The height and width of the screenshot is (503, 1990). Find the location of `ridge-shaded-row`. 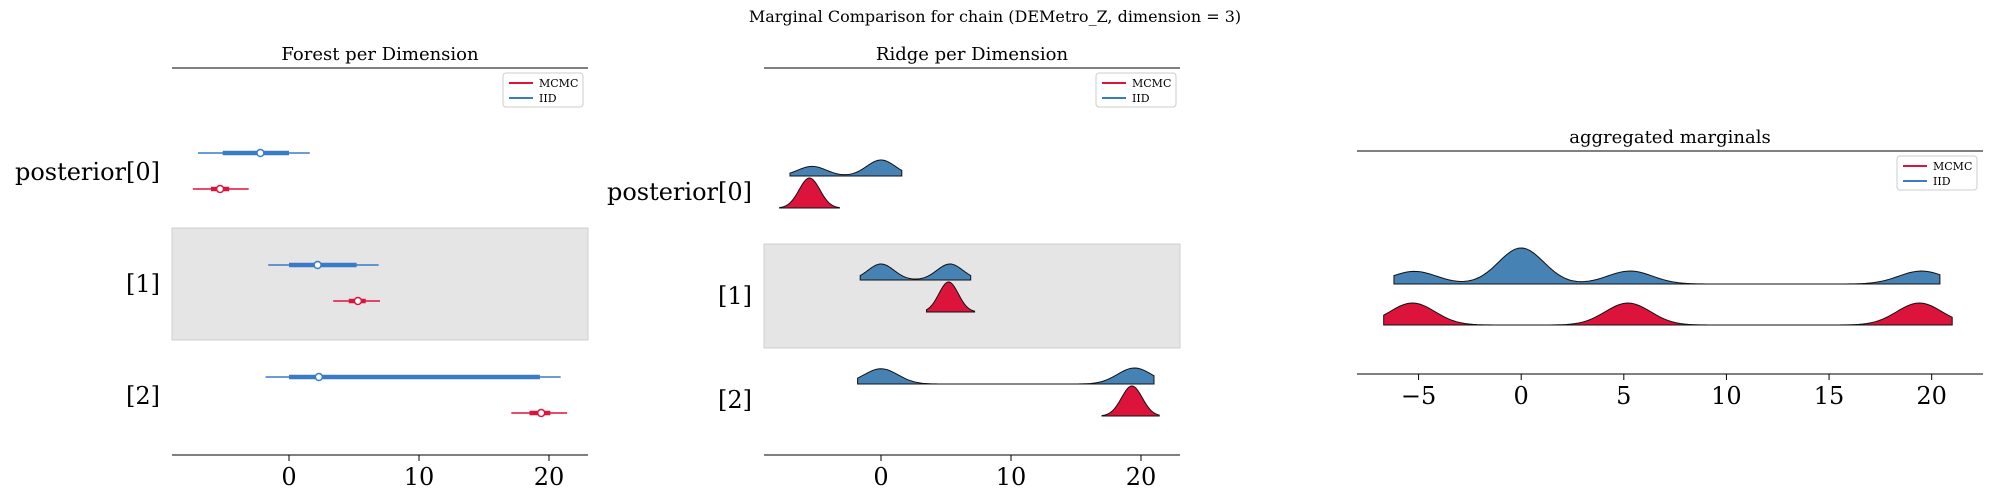

ridge-shaded-row is located at coordinates (972, 296).